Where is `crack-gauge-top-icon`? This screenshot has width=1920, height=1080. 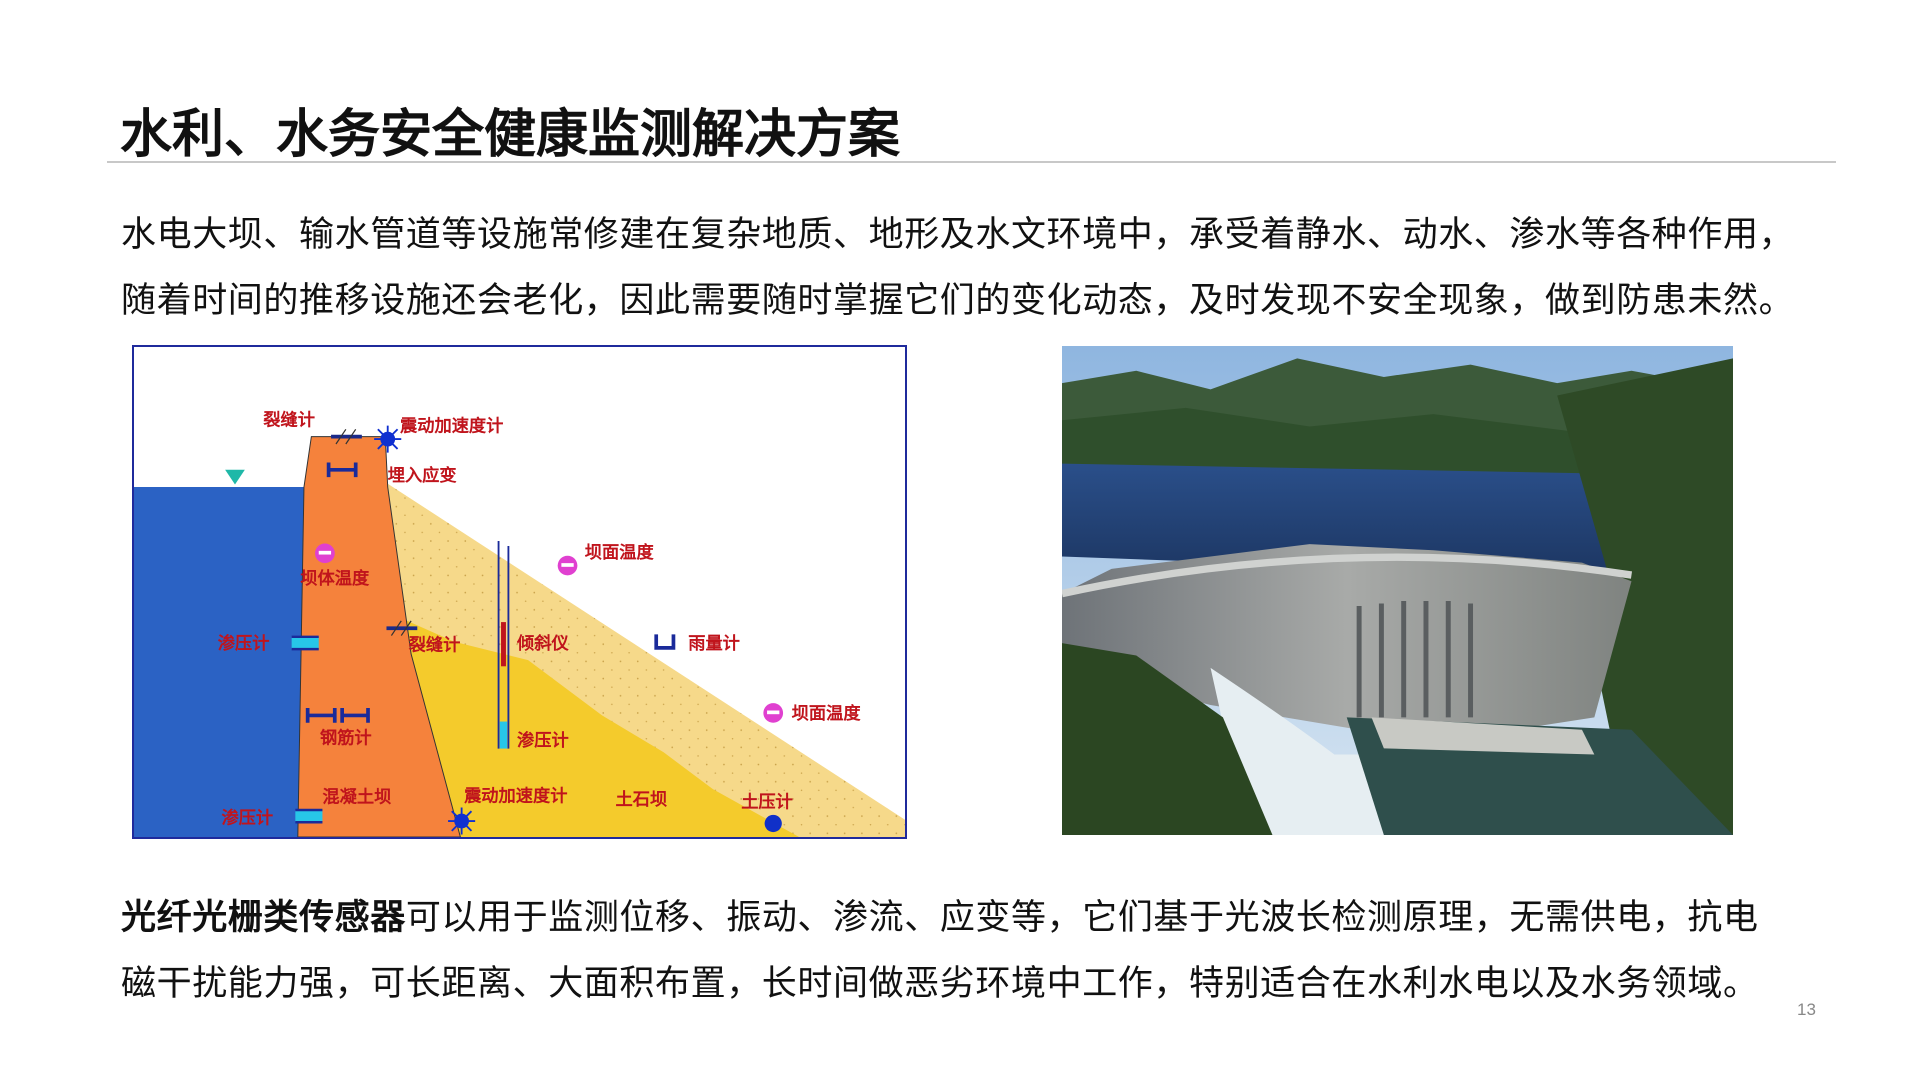 crack-gauge-top-icon is located at coordinates (346, 436).